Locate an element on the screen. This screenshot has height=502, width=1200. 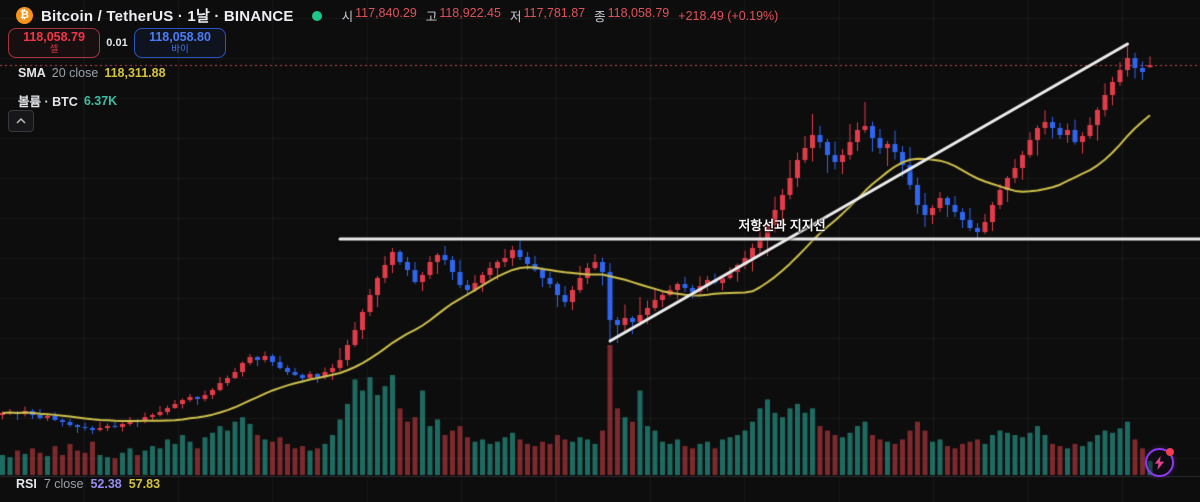
rsi-legend: RSI 7 close 52.38 57.83 is located at coordinates (88, 484).